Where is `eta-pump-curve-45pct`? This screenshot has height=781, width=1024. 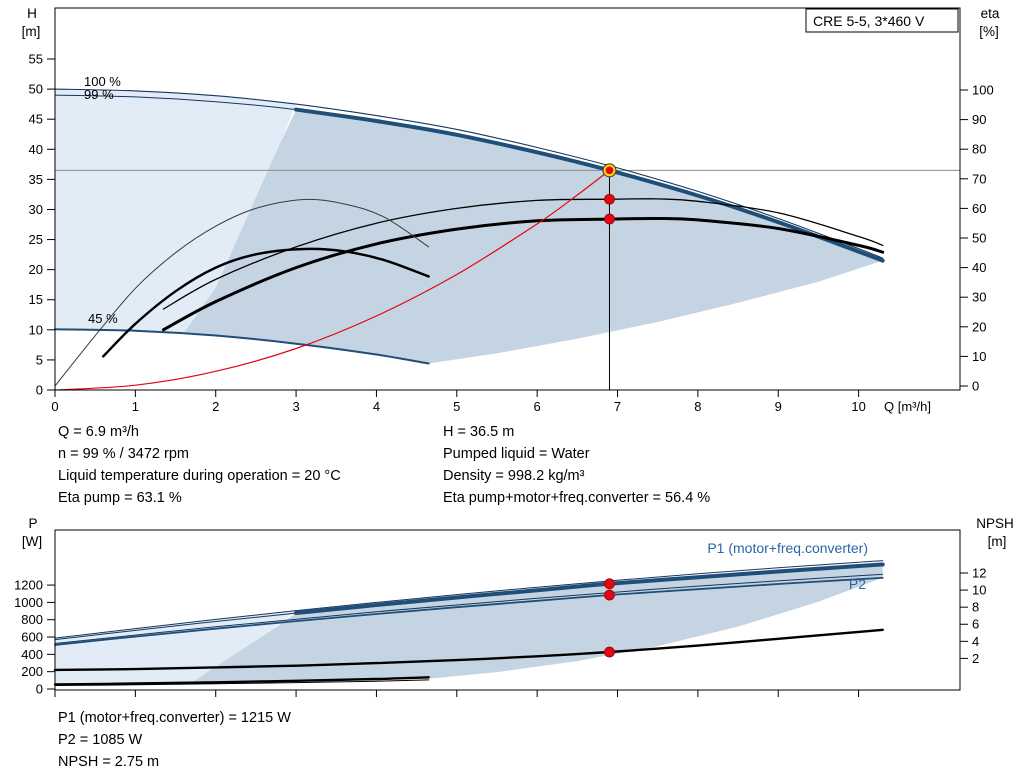 eta-pump-curve-45pct is located at coordinates (242, 292).